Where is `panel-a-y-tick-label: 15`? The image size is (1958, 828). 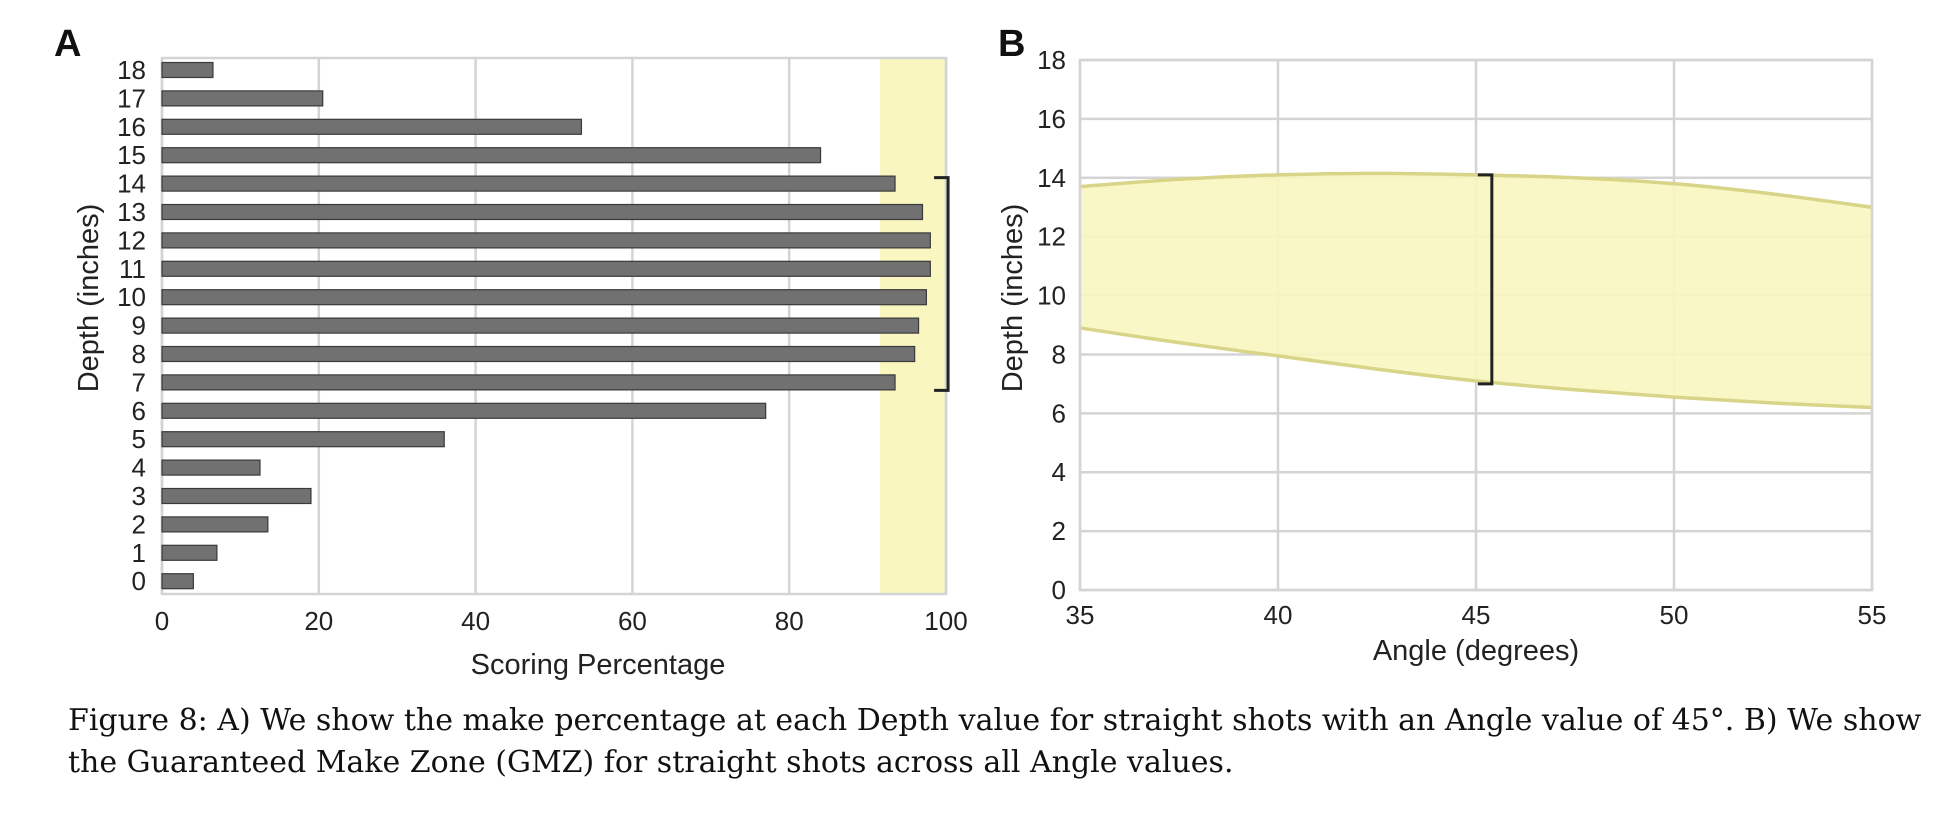
panel-a-y-tick-label: 15 is located at coordinates (131, 155).